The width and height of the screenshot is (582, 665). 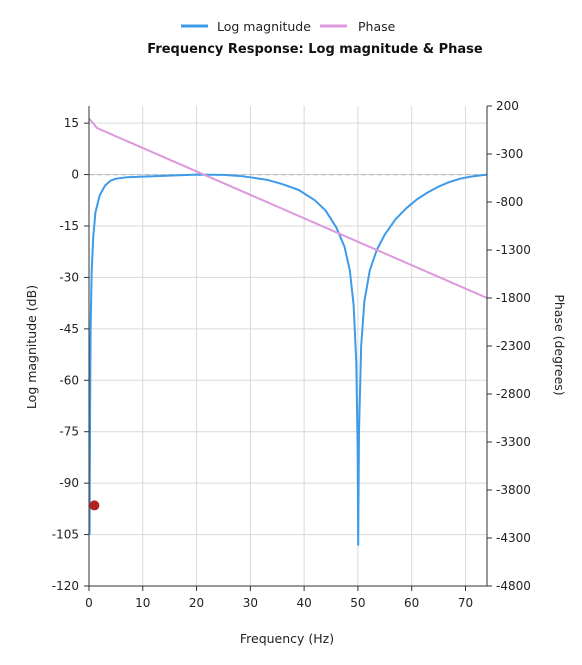 I want to click on x-tick-label: 50, so click(x=357, y=603).